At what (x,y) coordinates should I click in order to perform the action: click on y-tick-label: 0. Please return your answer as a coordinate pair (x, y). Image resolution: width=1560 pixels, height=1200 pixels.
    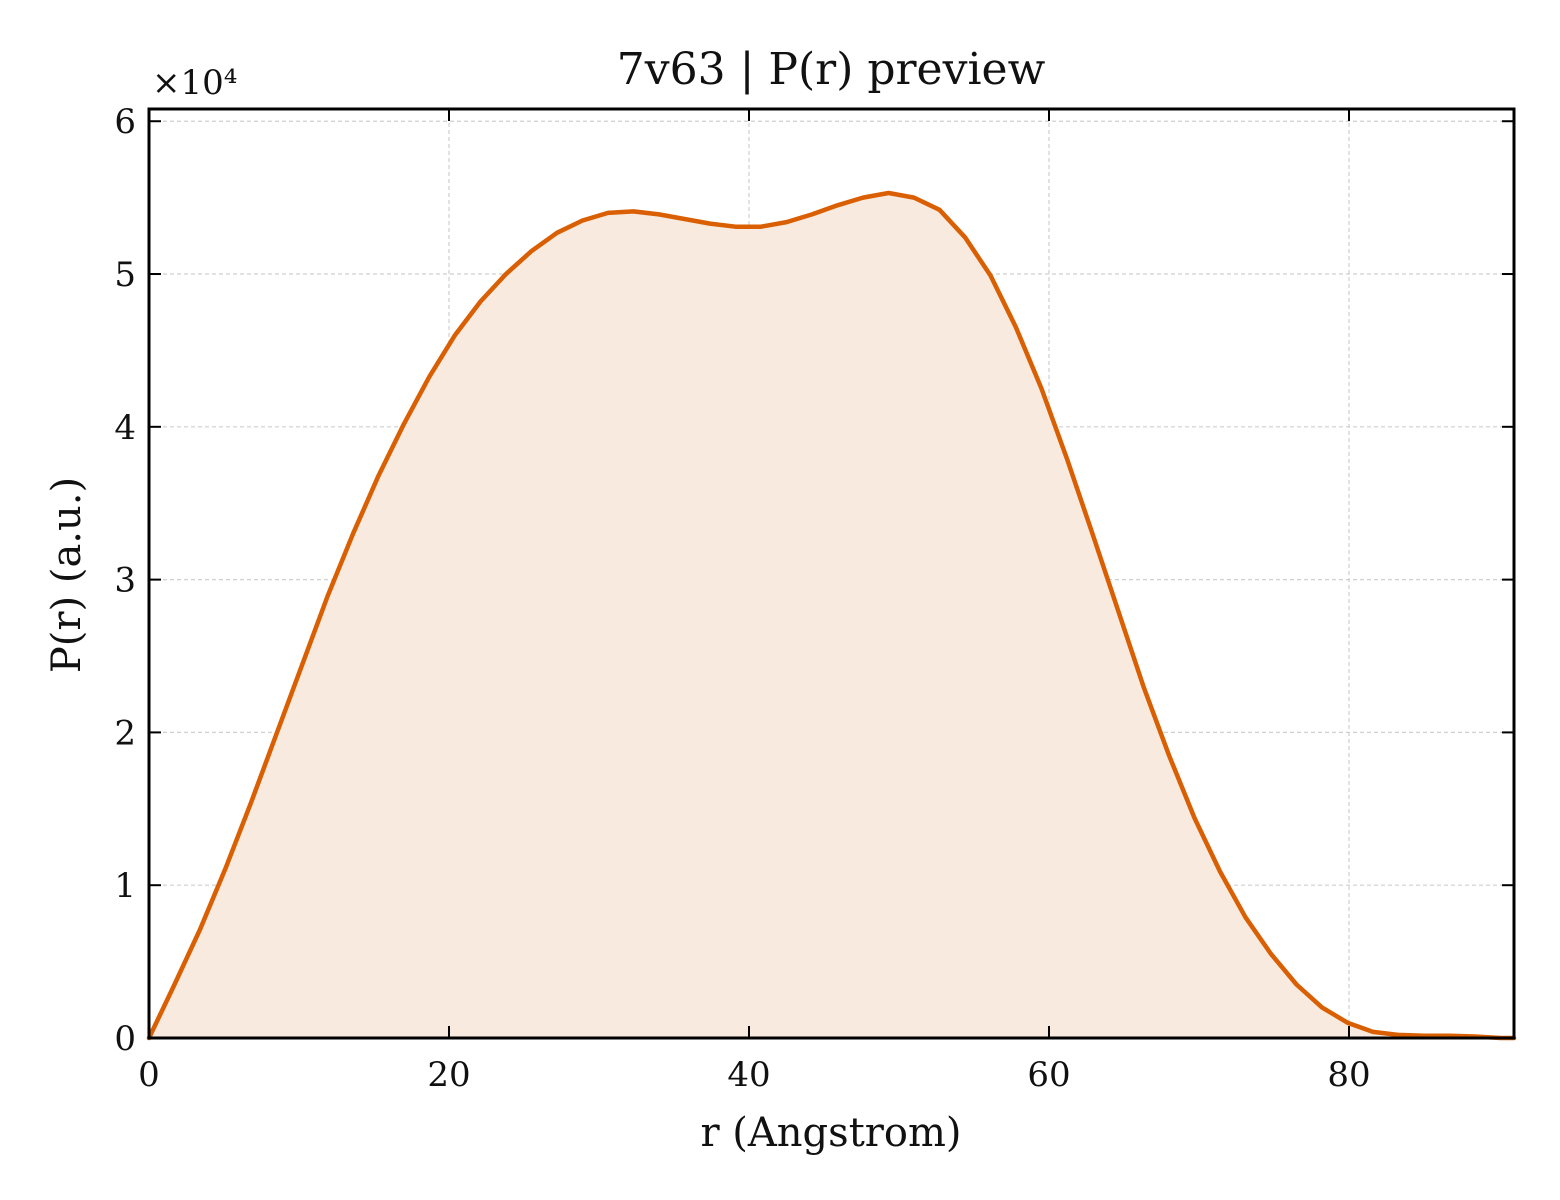
    Looking at the image, I should click on (125, 1039).